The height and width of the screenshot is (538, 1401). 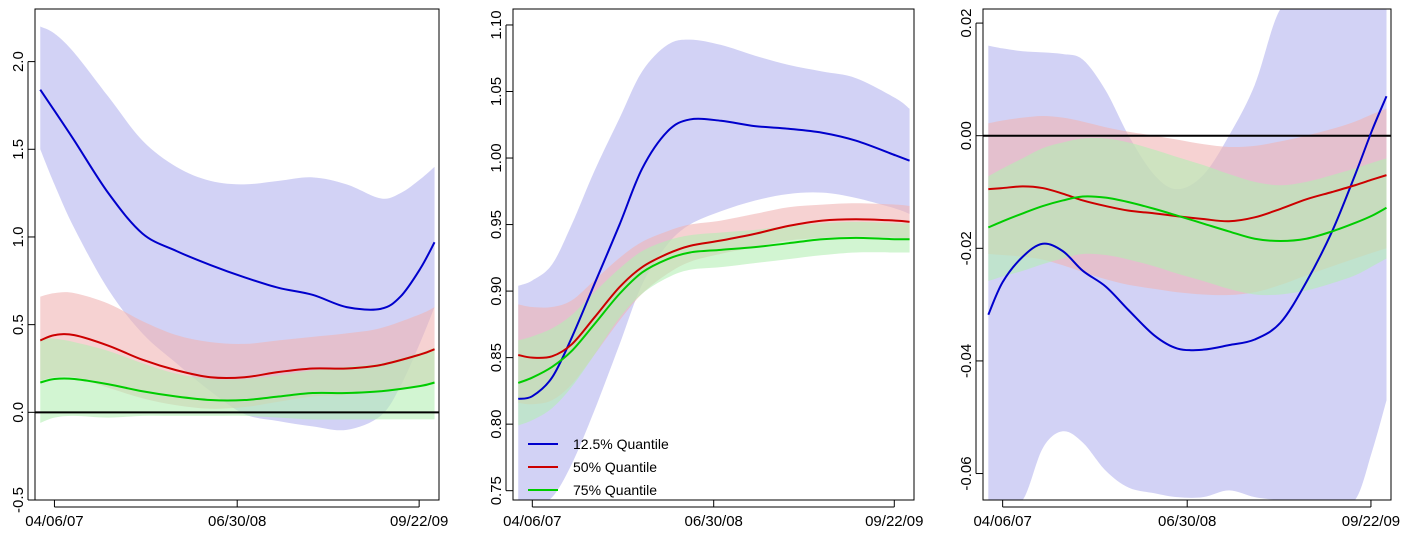 I want to click on y-tick-label: 1.0, so click(x=18, y=237).